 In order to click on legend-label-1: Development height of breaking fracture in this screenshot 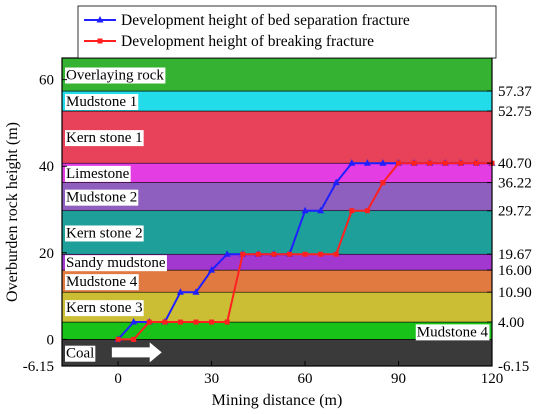, I will do `click(247, 41)`.